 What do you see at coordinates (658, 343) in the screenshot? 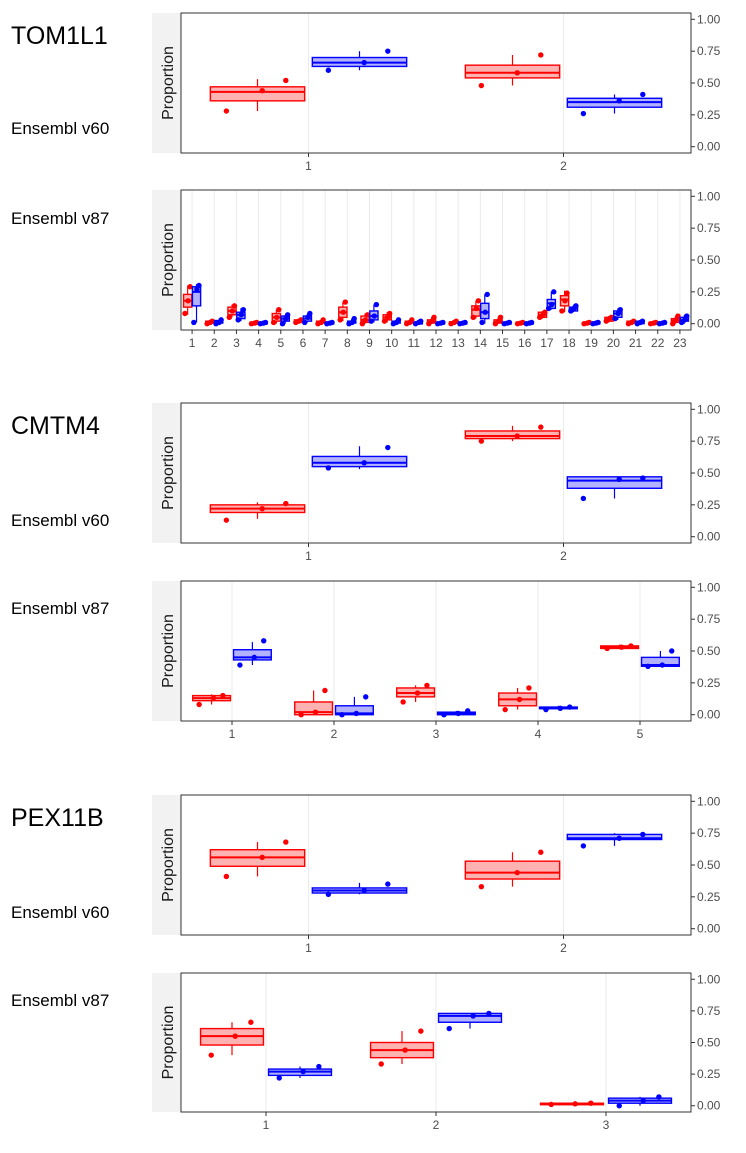
I see `x-tick-label: 22` at bounding box center [658, 343].